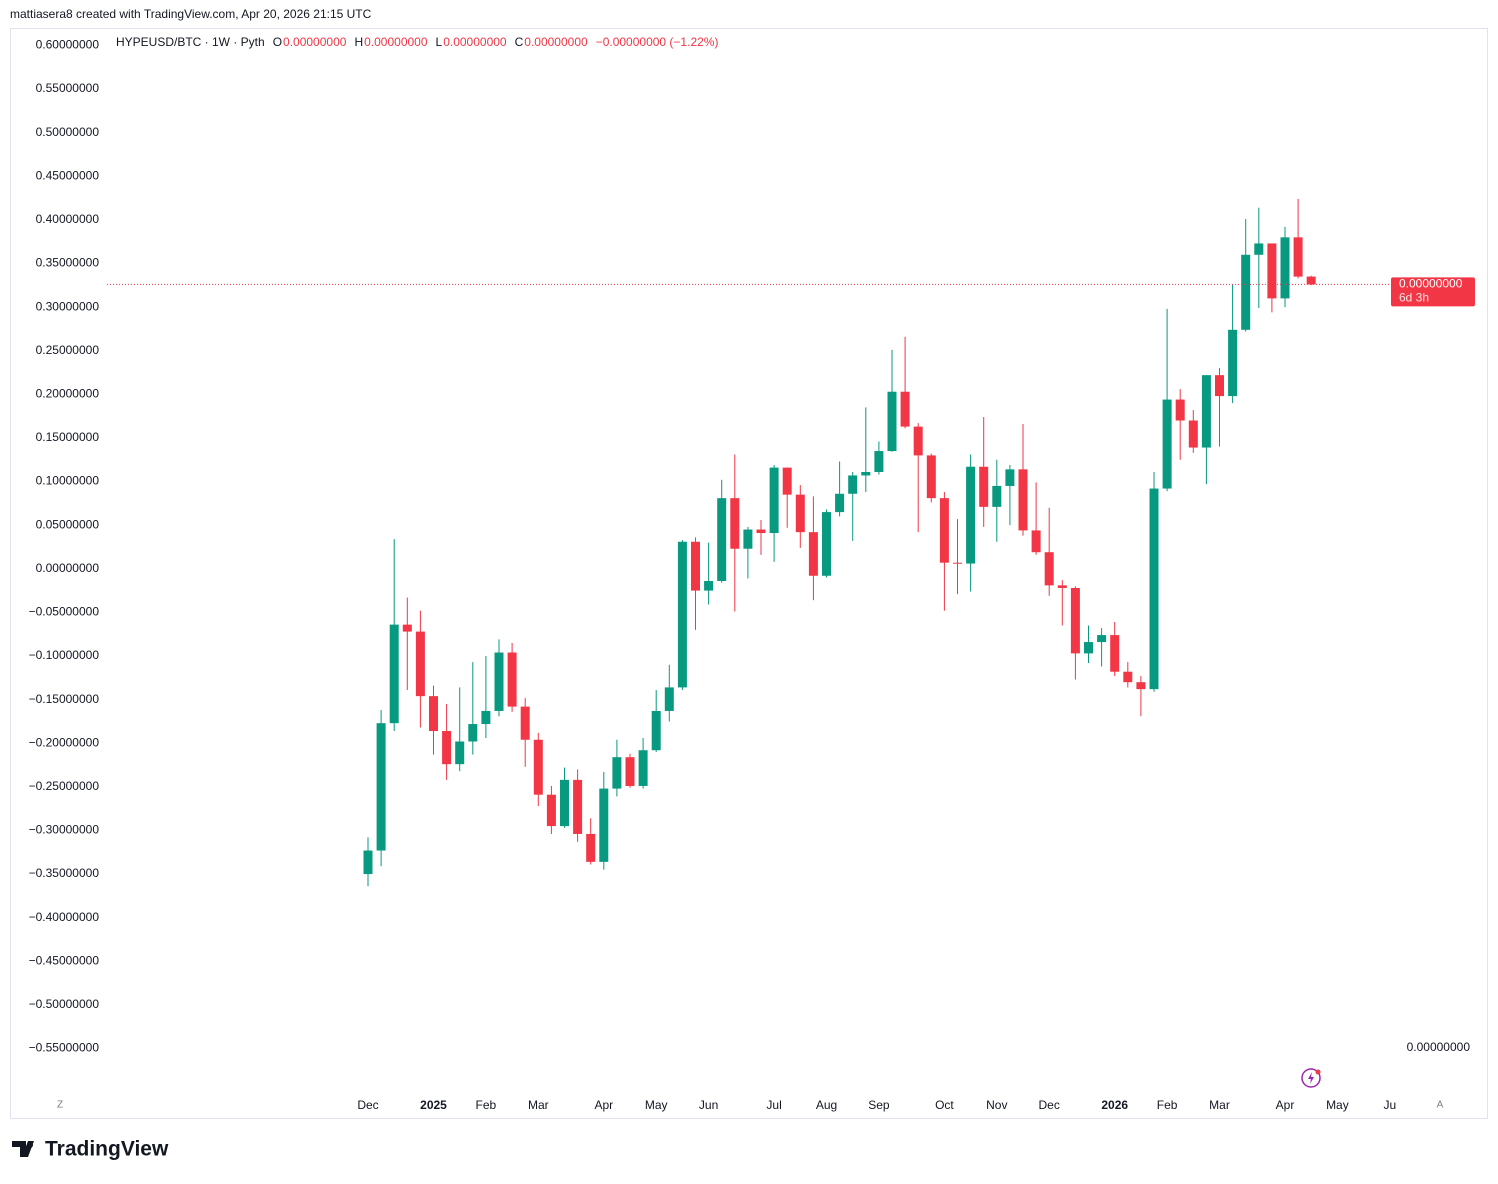  What do you see at coordinates (826, 1105) in the screenshot?
I see `x-tick-label: Aug` at bounding box center [826, 1105].